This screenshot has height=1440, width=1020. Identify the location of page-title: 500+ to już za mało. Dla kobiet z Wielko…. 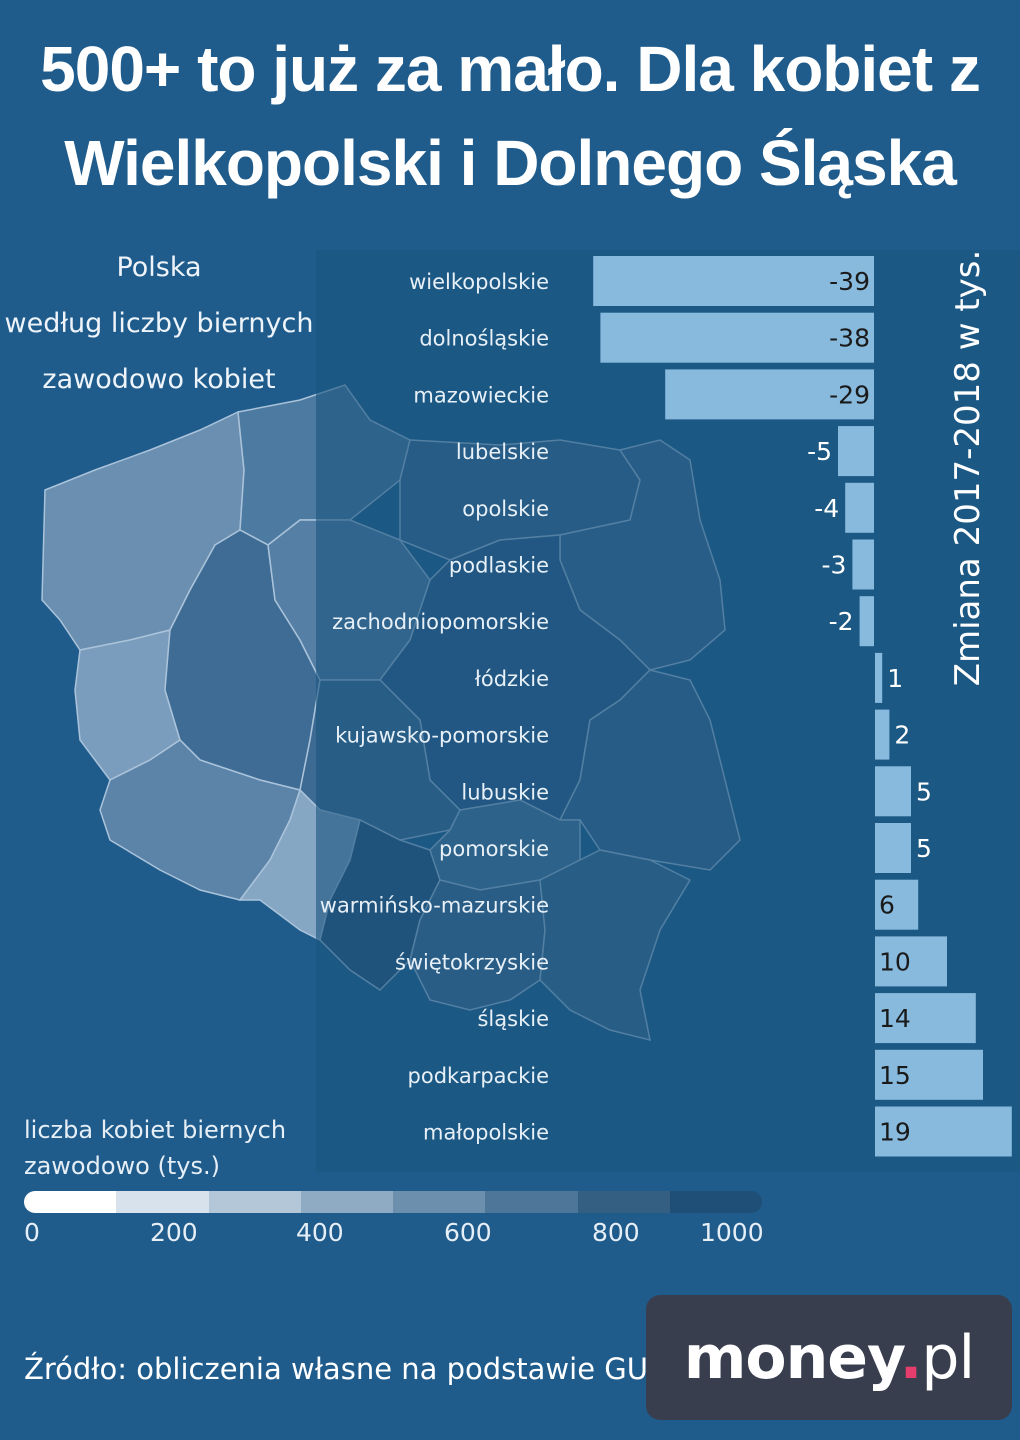
(510, 116).